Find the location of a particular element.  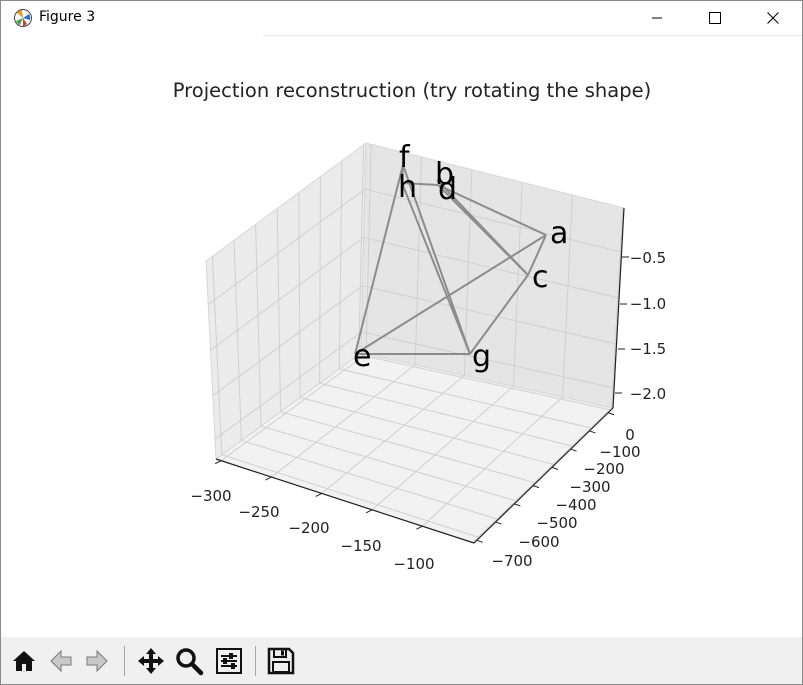

configure-icon is located at coordinates (229, 661).